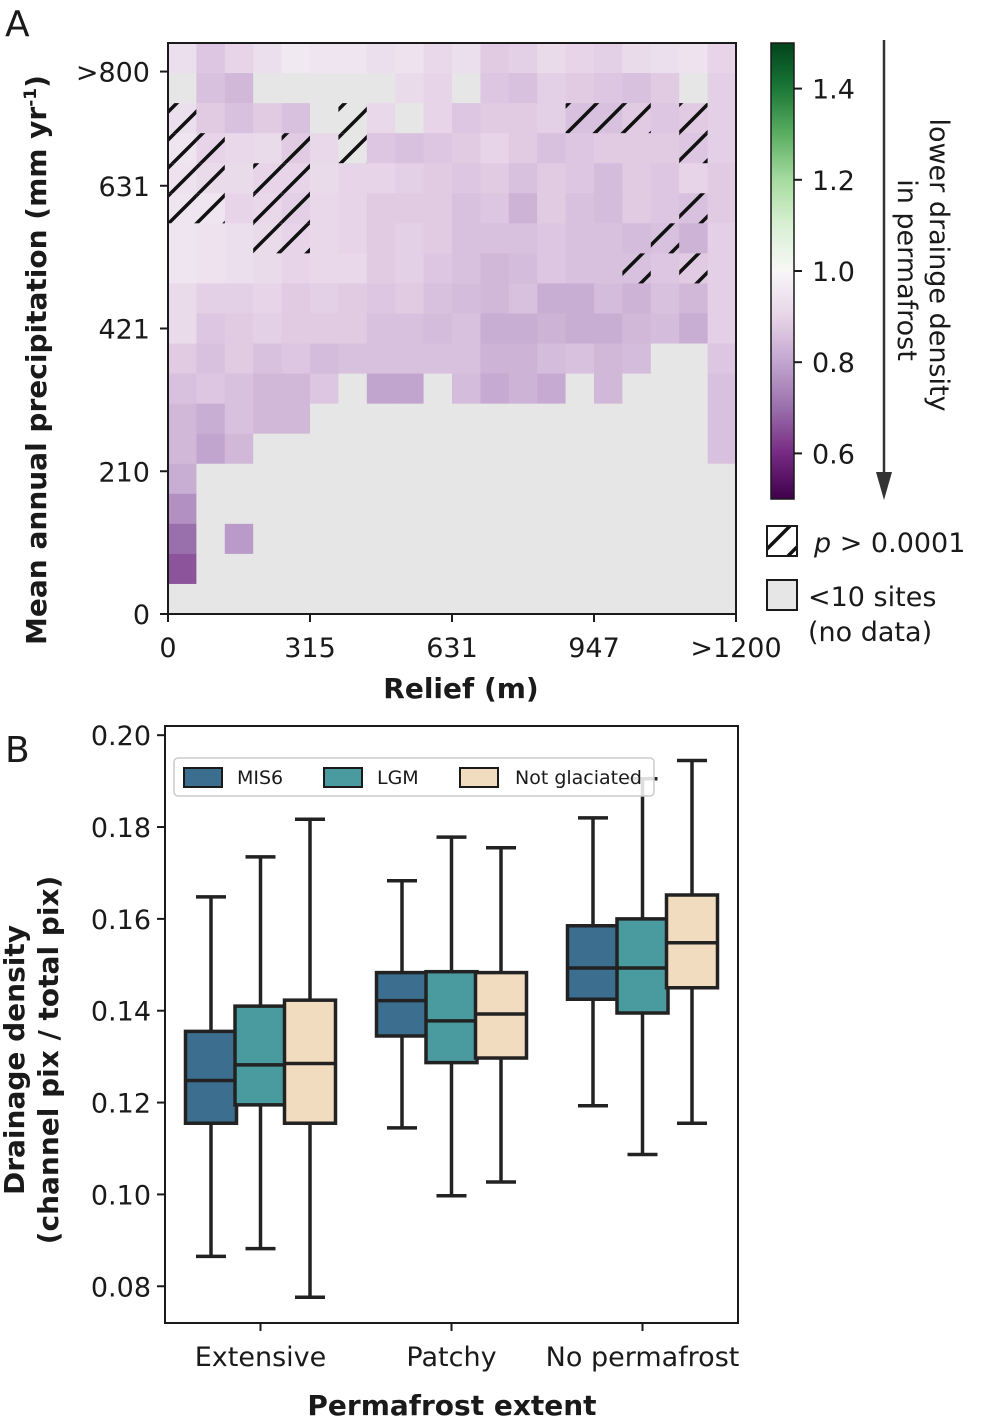 The image size is (981, 1420). I want to click on heatmap-y-label-main: Mean annual precipitation (mm yr, so click(36, 376).